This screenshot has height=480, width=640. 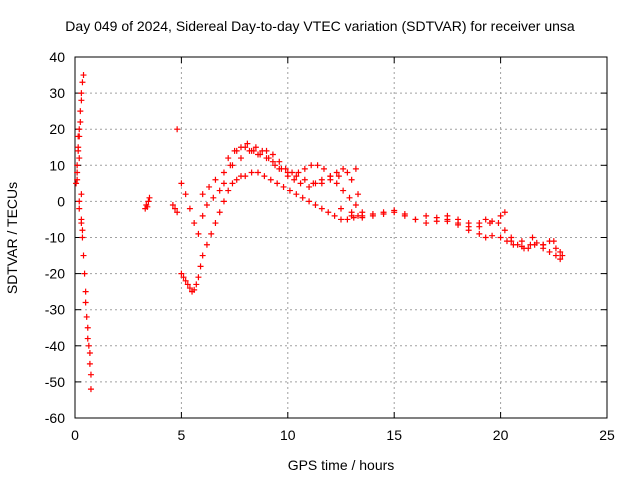 I want to click on y-tick-label: 40, so click(x=57, y=57).